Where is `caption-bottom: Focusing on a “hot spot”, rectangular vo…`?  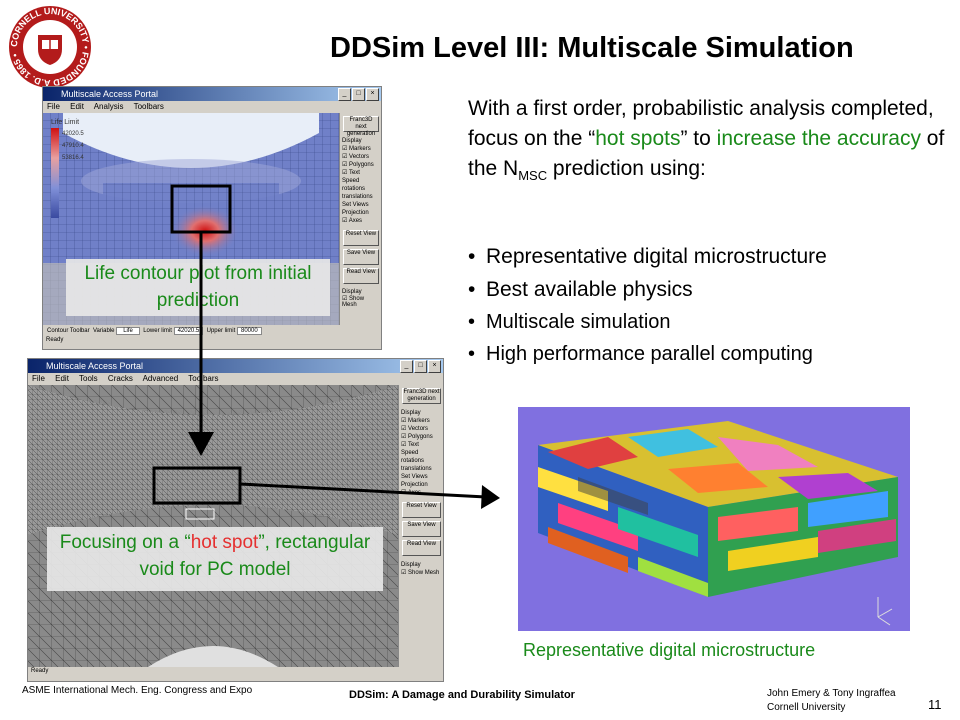 caption-bottom: Focusing on a “hot spot”, rectangular vo… is located at coordinates (215, 559).